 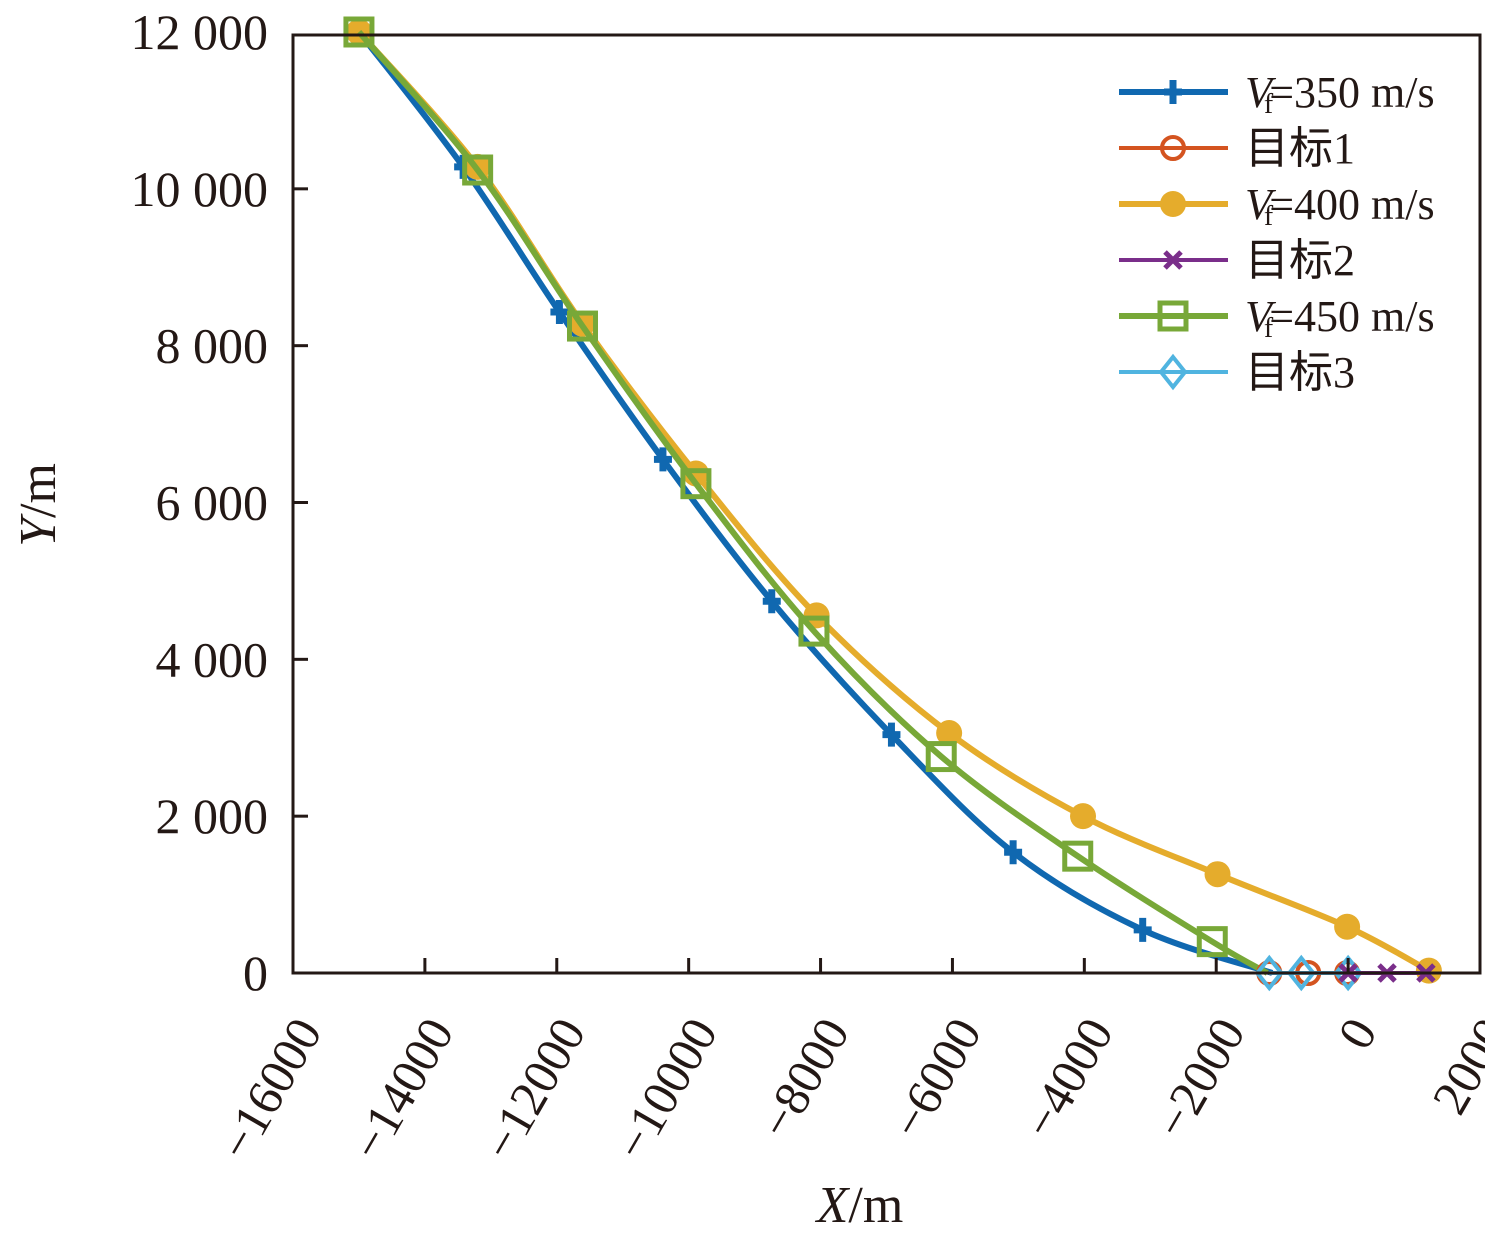 I want to click on legend-label: Vf=400 m/s, so click(x=1340, y=206).